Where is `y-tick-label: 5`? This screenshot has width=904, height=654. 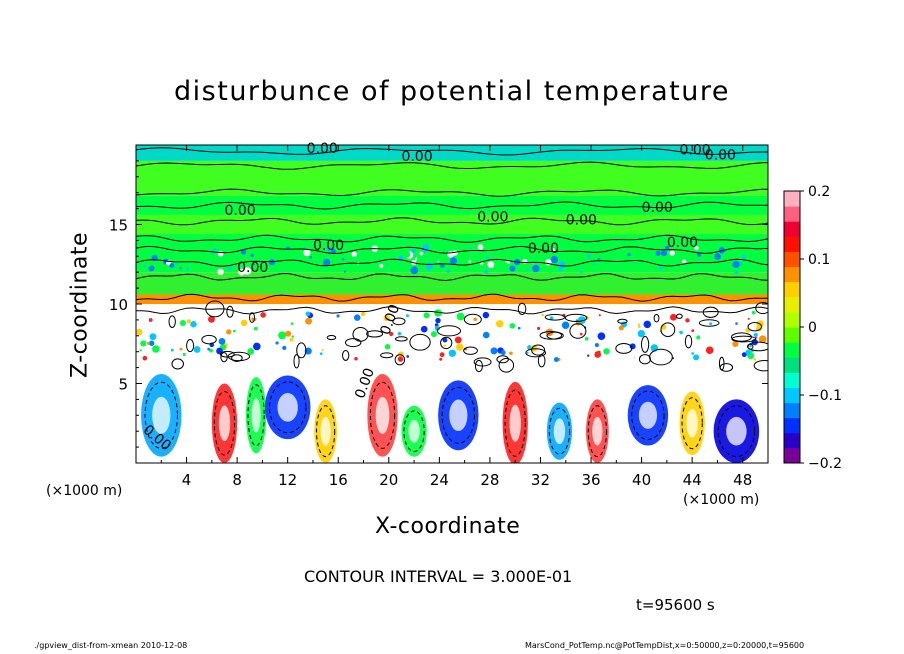 y-tick-label: 5 is located at coordinates (123, 385).